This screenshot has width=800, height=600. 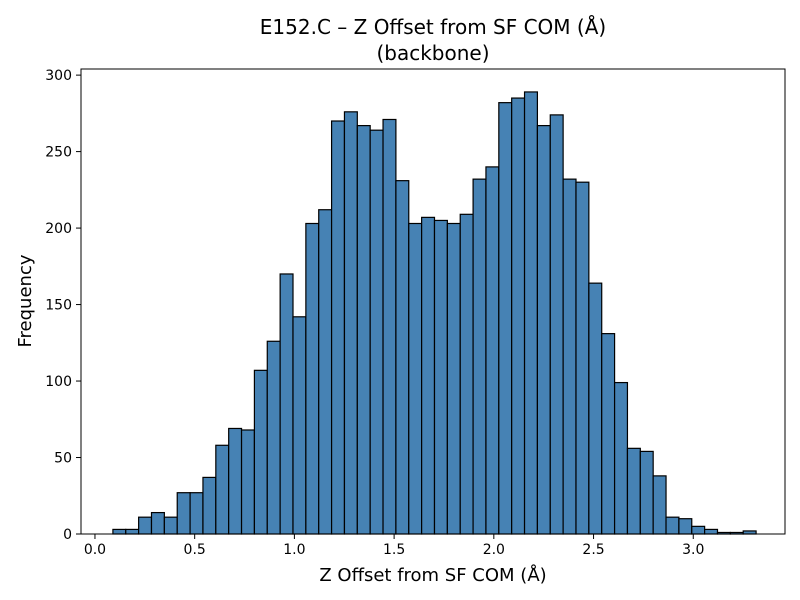 I want to click on y-tick-label: 250, so click(x=58, y=153).